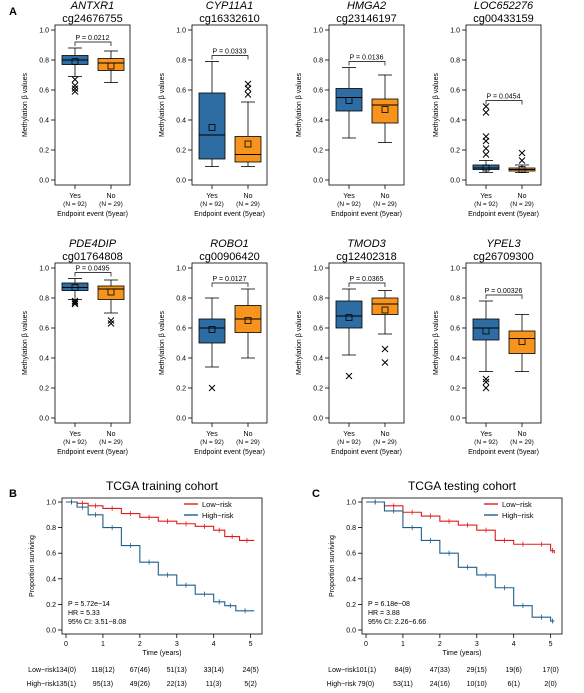  Describe the element at coordinates (517, 504) in the screenshot. I see `legend-label: Low−risk` at that location.